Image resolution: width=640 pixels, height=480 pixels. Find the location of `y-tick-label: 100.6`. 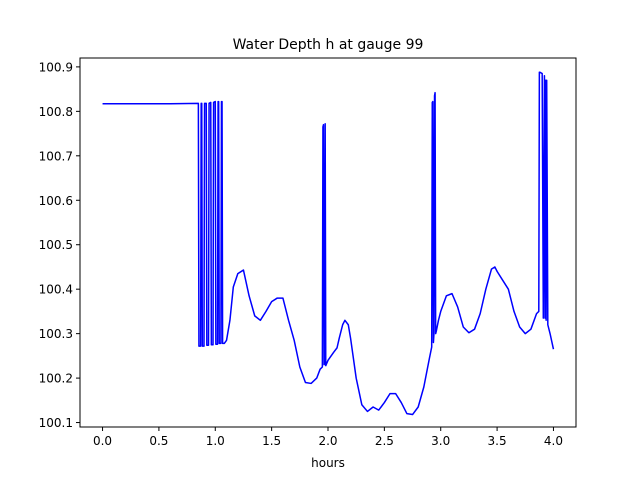

y-tick-label: 100.6 is located at coordinates (56, 201).